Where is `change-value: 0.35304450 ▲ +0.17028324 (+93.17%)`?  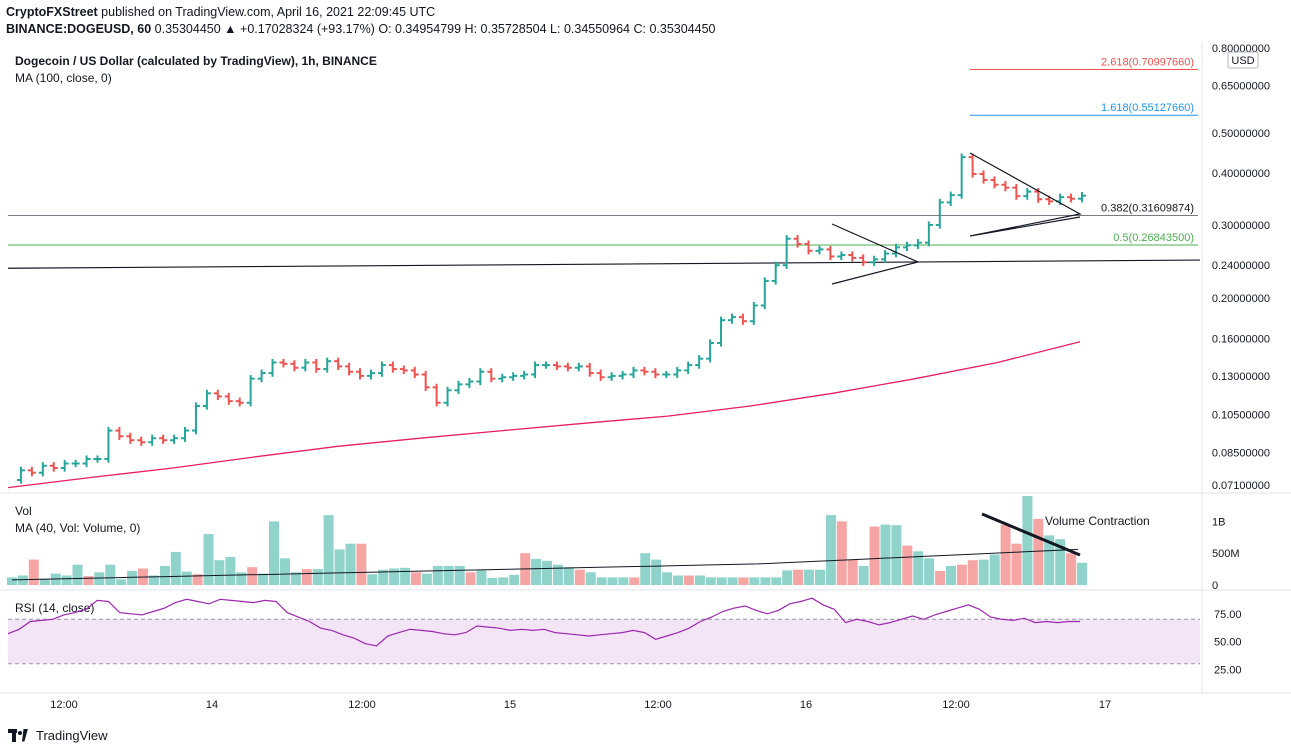
change-value: 0.35304450 ▲ +0.17028324 (+93.17%) is located at coordinates (264, 29).